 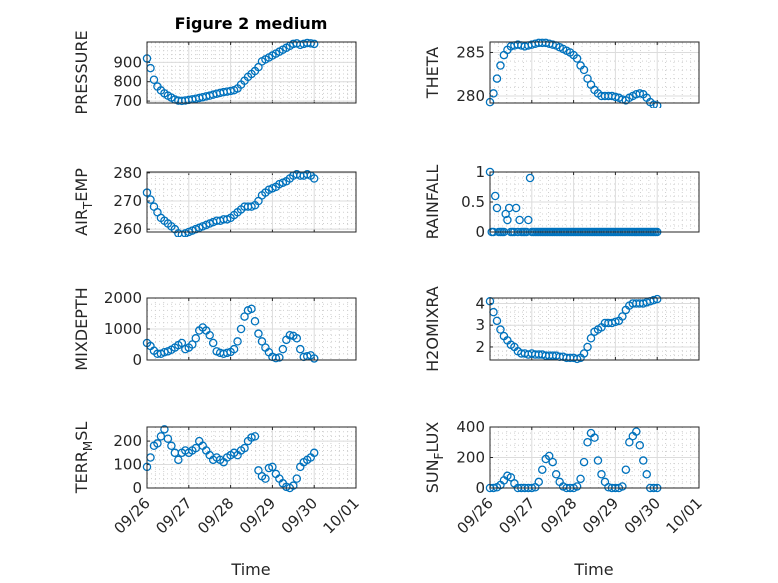 I want to click on y-axis-label-sun-flux: SUNFLUX, so click(x=434, y=458).